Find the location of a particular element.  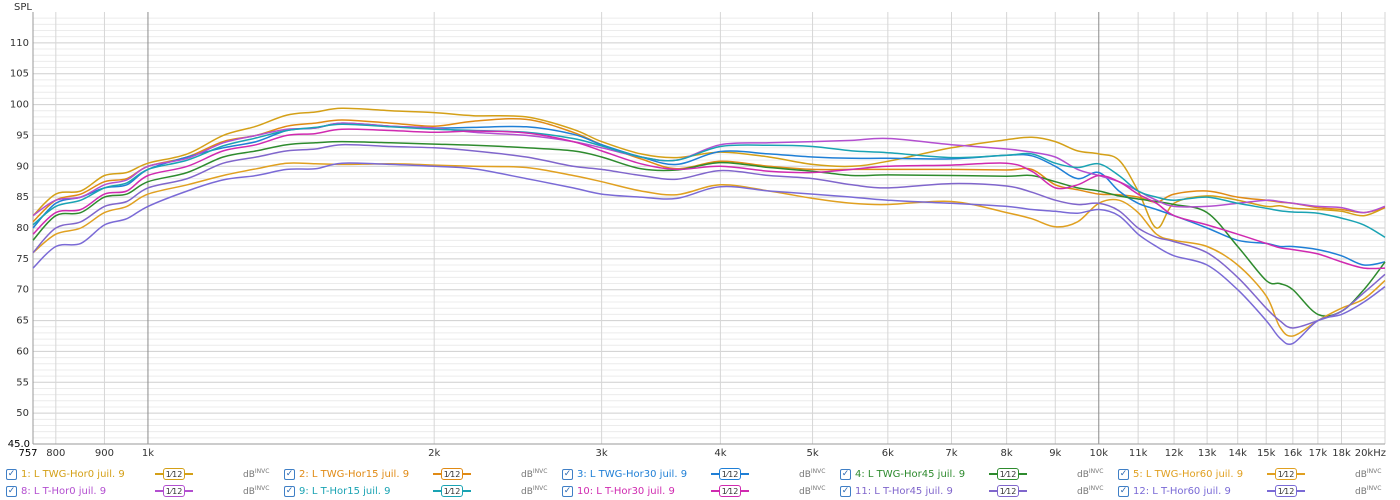

x-tick-label: 1k is located at coordinates (148, 453).